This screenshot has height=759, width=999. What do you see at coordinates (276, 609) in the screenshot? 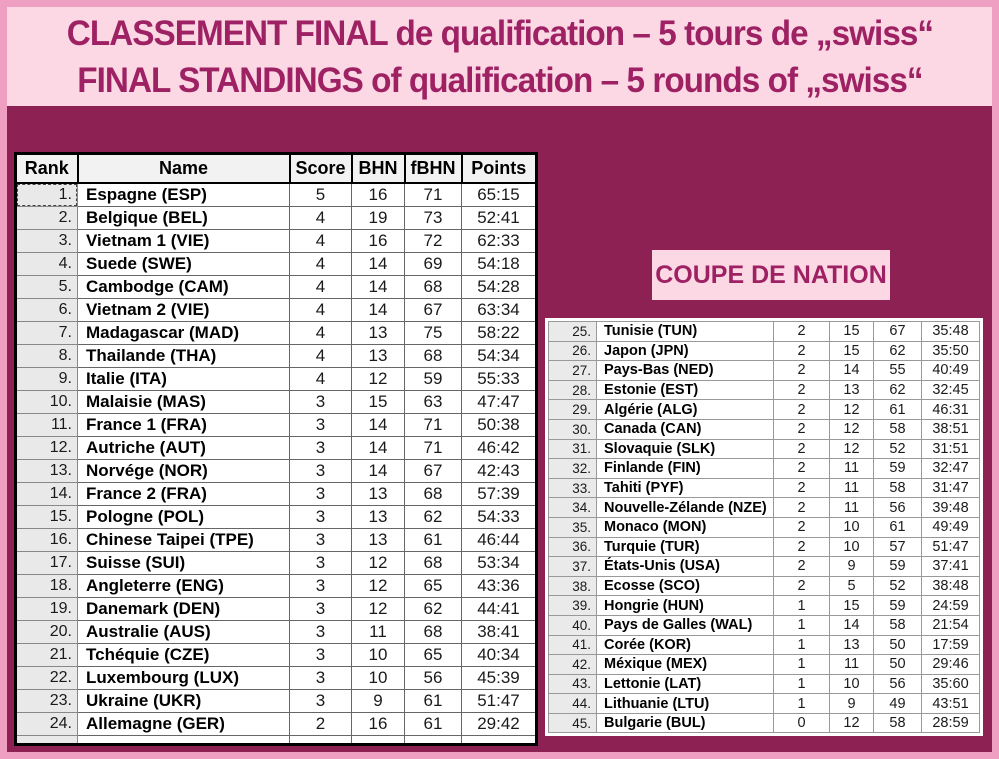
I see `table-row: 19. Danemark (DEN) 3 12 62 44:41` at bounding box center [276, 609].